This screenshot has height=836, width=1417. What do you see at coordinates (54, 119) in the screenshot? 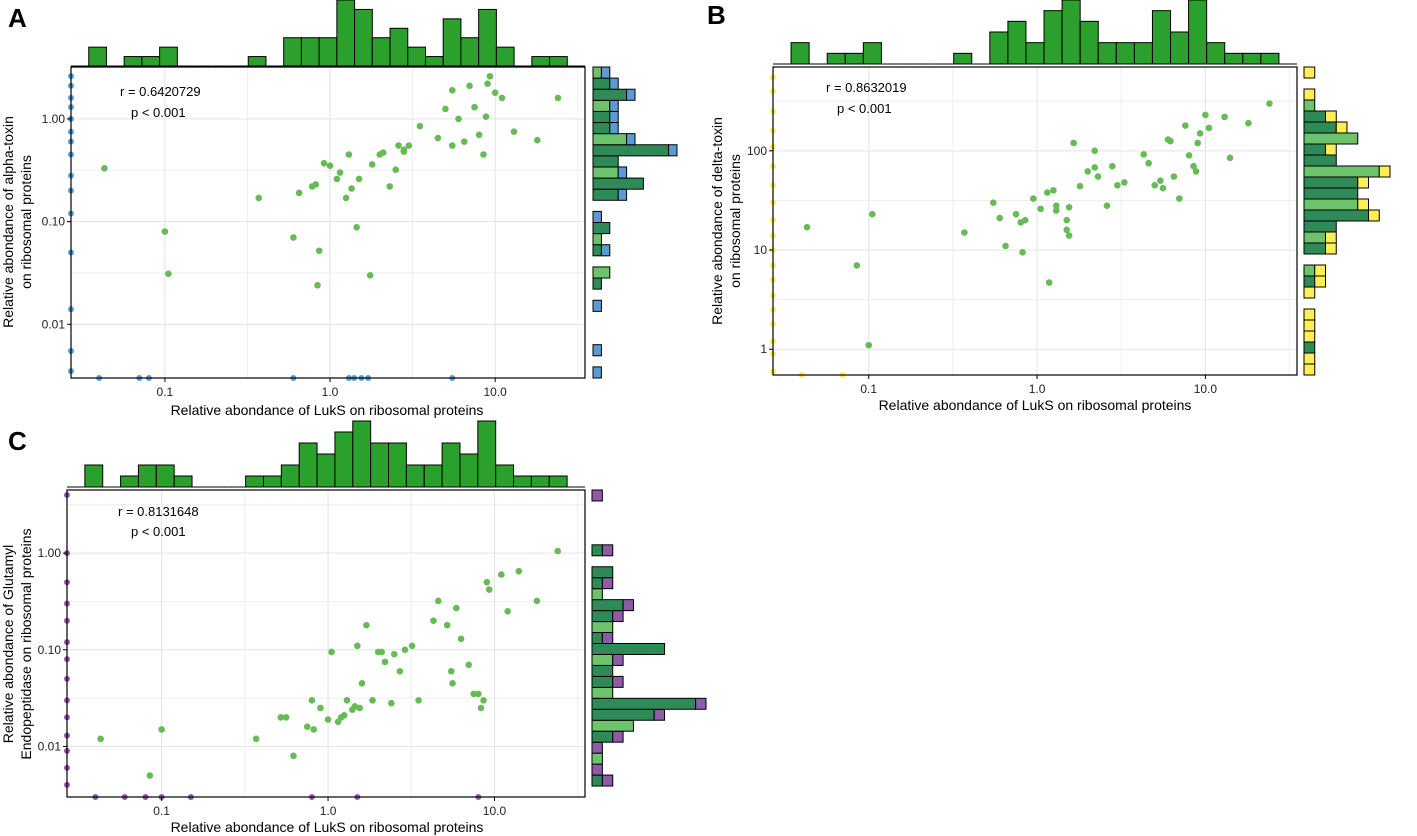
I see `panel-a-y-tick-label: 1.00` at bounding box center [54, 119].